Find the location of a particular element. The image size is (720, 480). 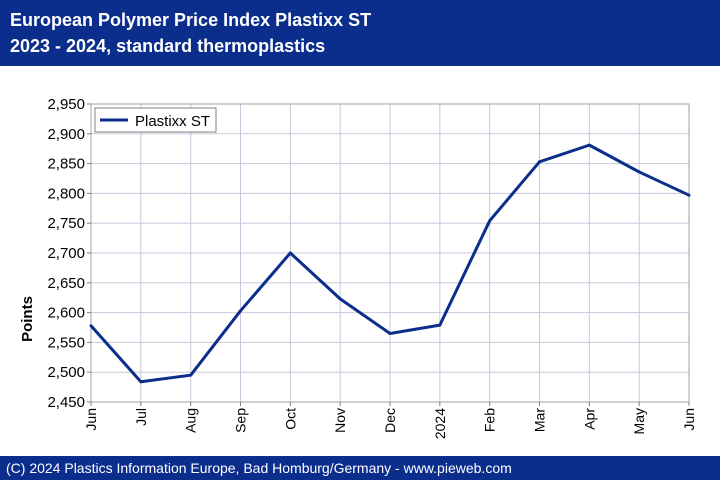

y-axis-label: Points is located at coordinates (27, 319).